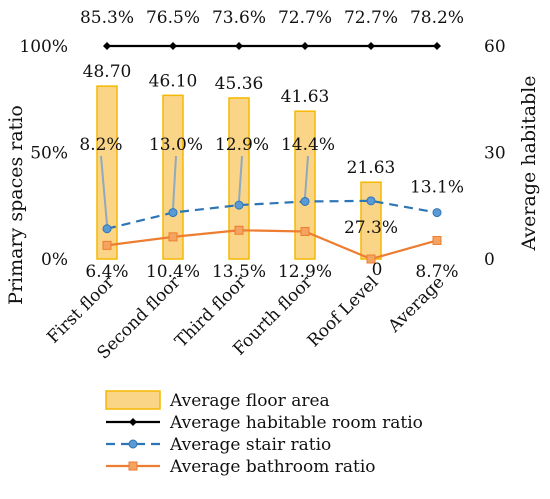 This screenshot has height=499, width=550. Describe the element at coordinates (343, 311) in the screenshot. I see `x-tick-4: Roof Level` at that location.